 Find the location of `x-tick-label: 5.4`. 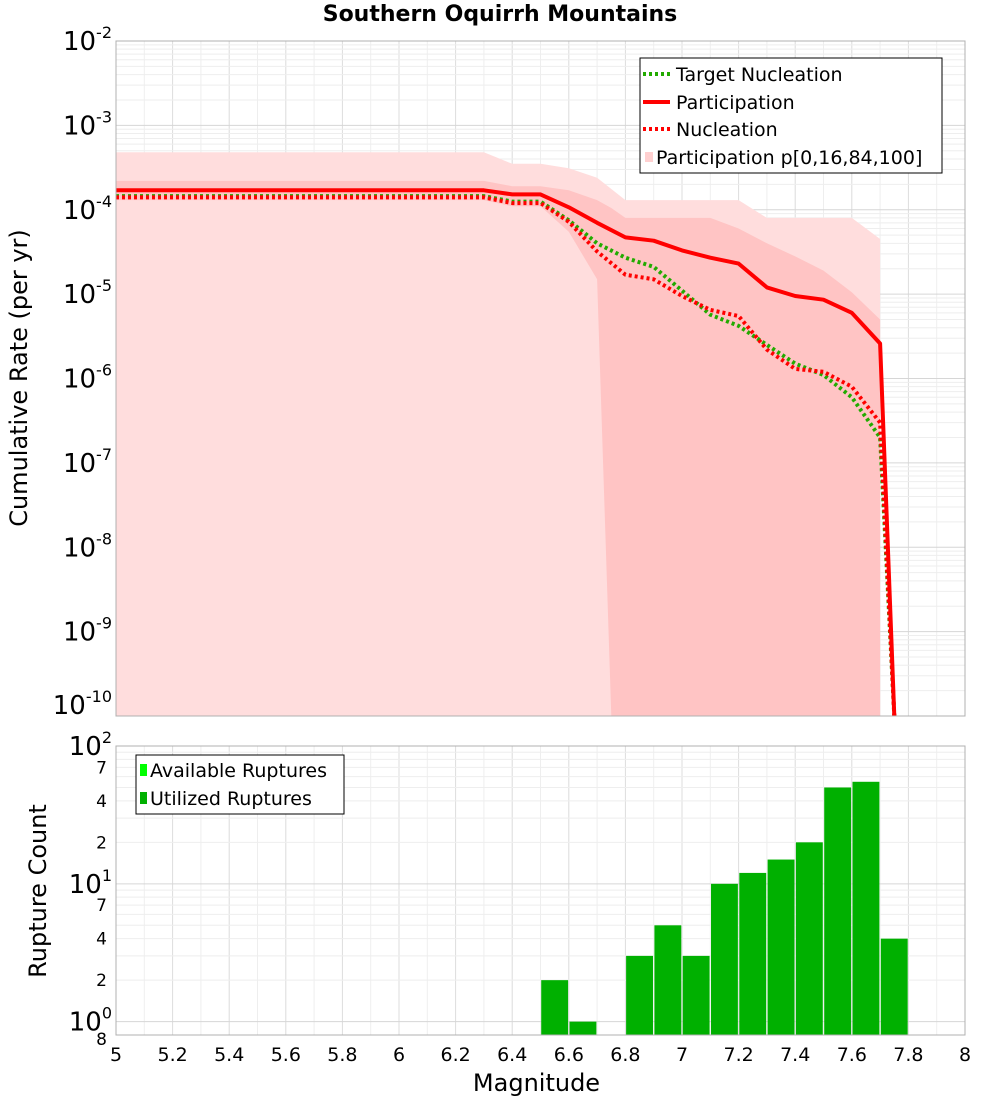

x-tick-label: 5.4 is located at coordinates (229, 1055).